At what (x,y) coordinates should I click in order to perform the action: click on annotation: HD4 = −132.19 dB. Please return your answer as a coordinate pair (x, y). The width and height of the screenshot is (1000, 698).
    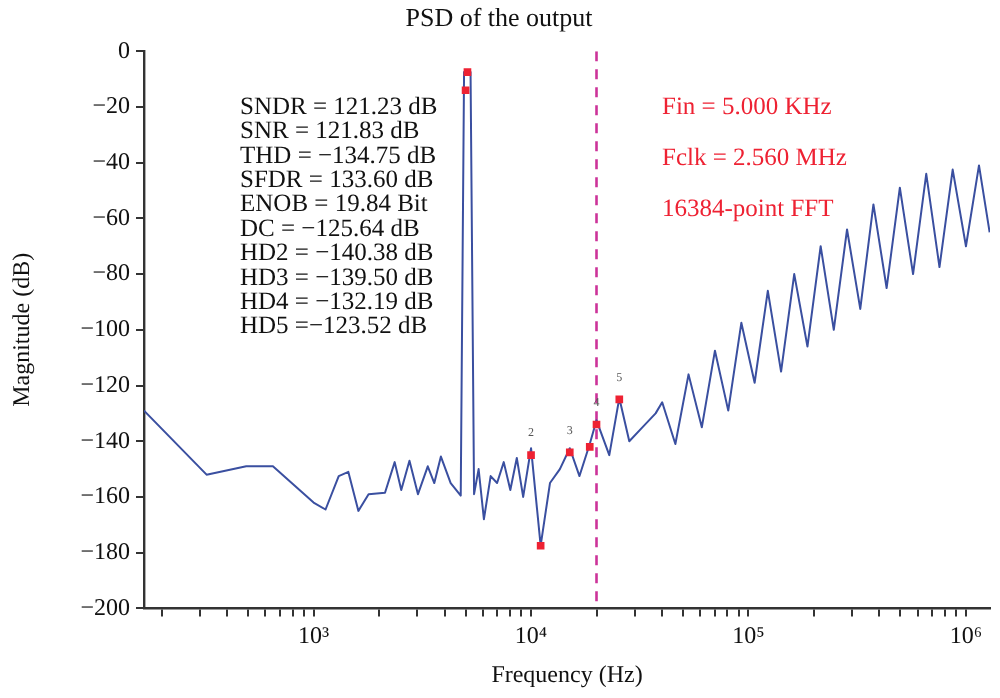
    Looking at the image, I should click on (337, 300).